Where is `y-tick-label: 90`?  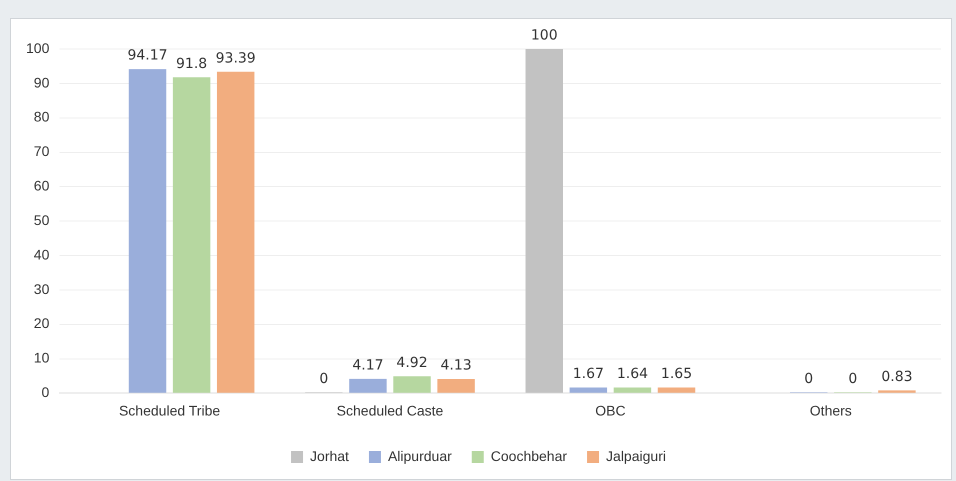
y-tick-label: 90 is located at coordinates (42, 82).